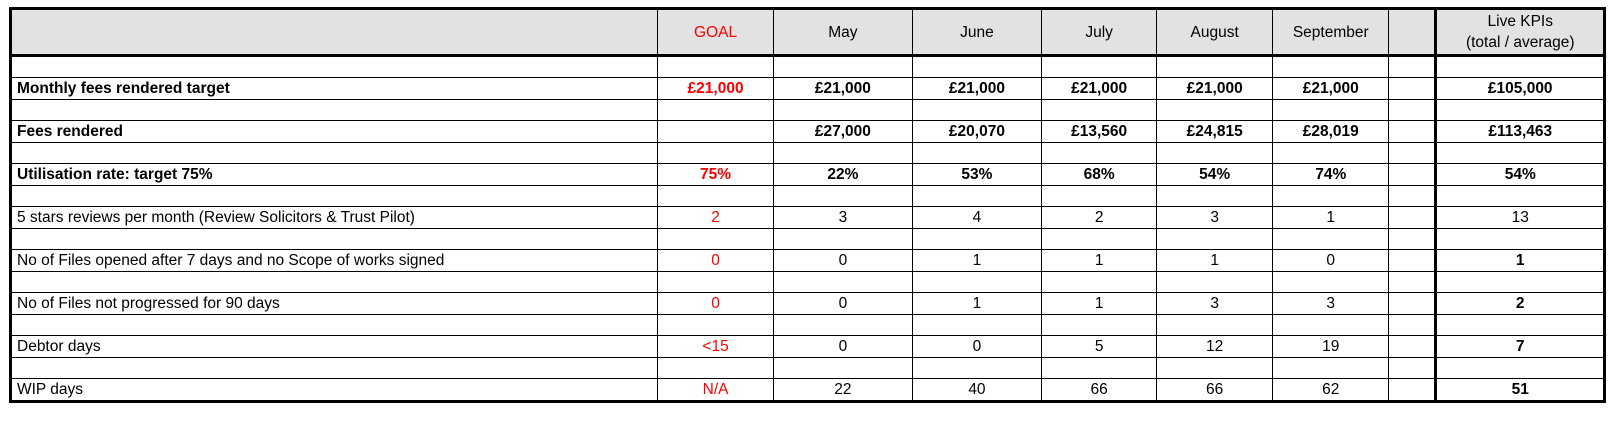  Describe the element at coordinates (843, 174) in the screenshot. I see `month-value-cell: 22%` at that location.